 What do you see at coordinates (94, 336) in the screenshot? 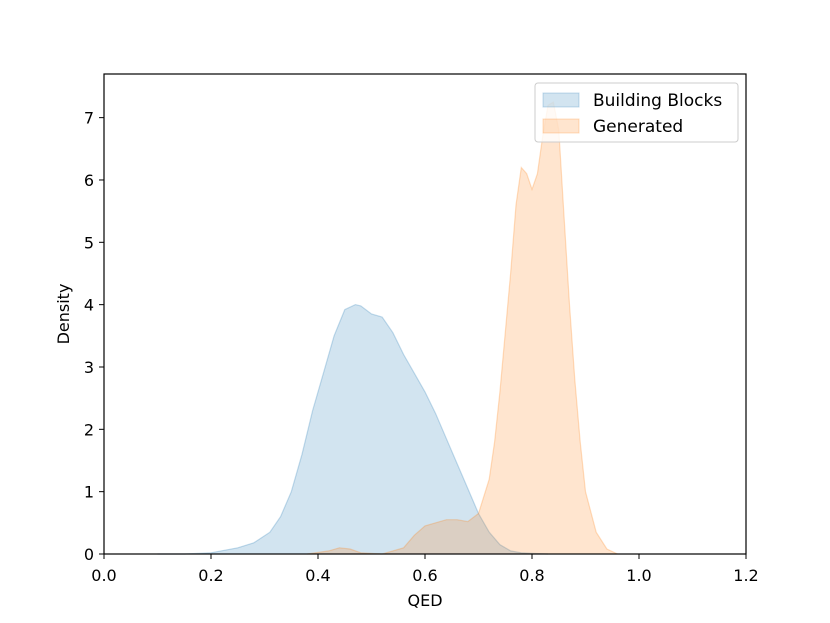
I see `y-axis-ticks: 0 1 2 3 4 5 6 7` at bounding box center [94, 336].